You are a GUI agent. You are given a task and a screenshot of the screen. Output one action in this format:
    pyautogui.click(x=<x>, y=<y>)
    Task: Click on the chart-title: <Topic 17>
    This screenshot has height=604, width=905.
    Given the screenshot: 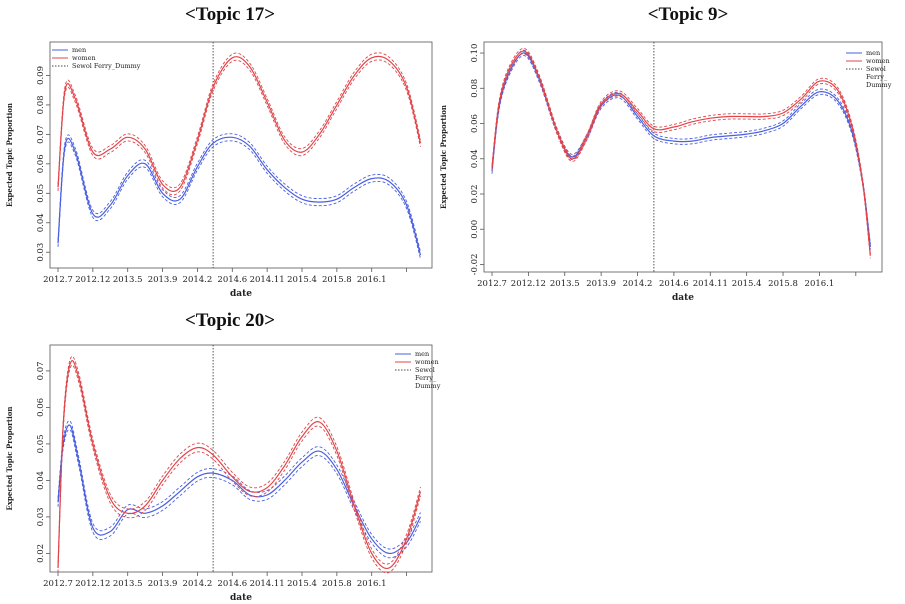 What is the action you would take?
    pyautogui.click(x=230, y=14)
    